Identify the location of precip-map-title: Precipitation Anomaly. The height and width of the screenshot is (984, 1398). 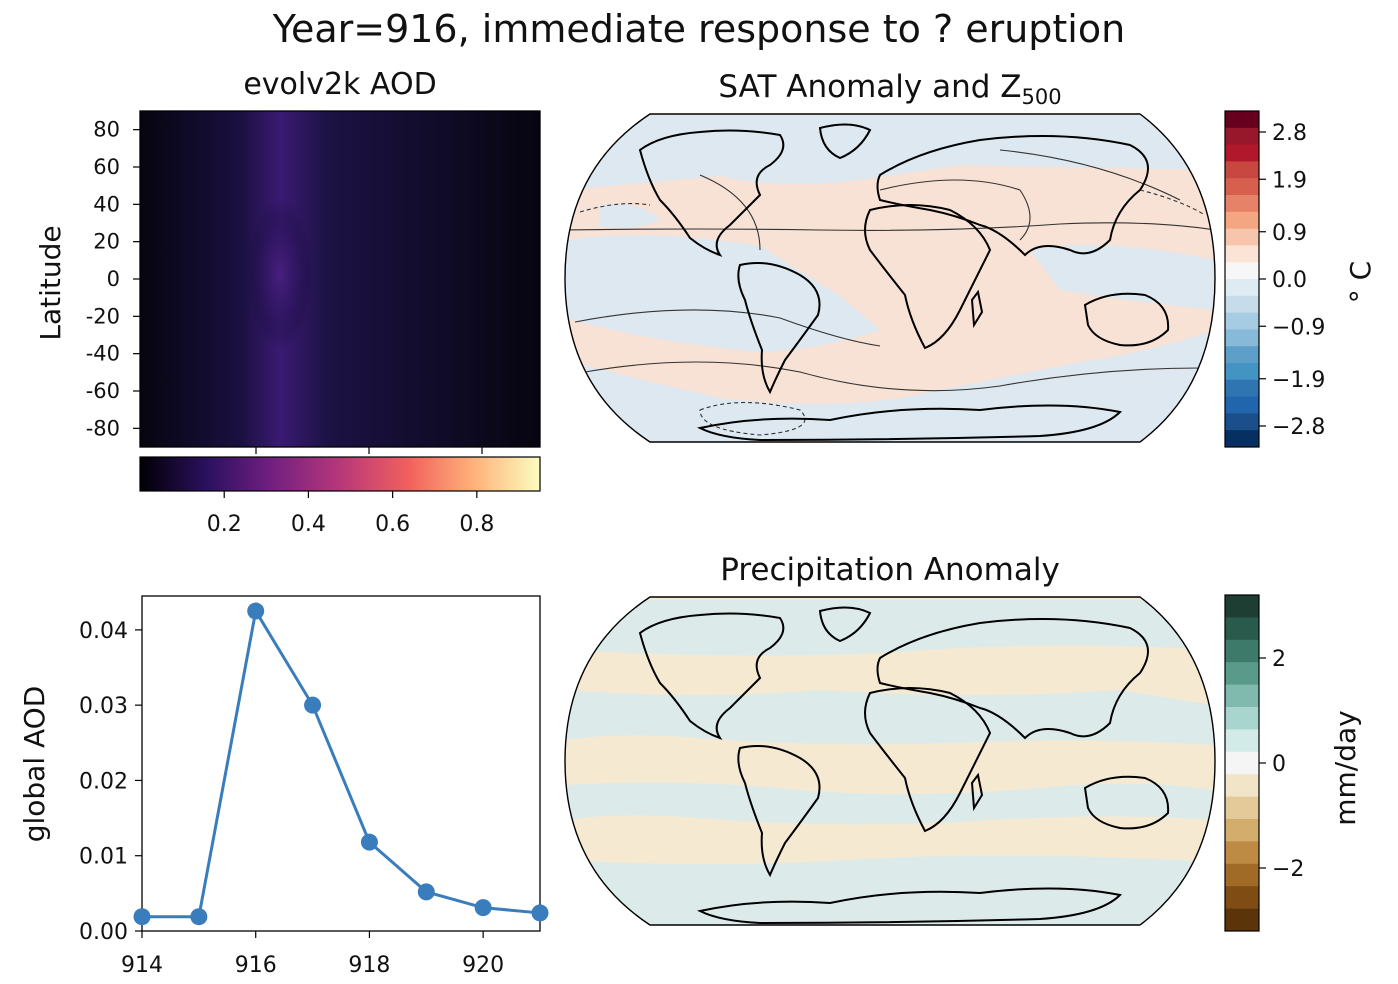
(890, 570).